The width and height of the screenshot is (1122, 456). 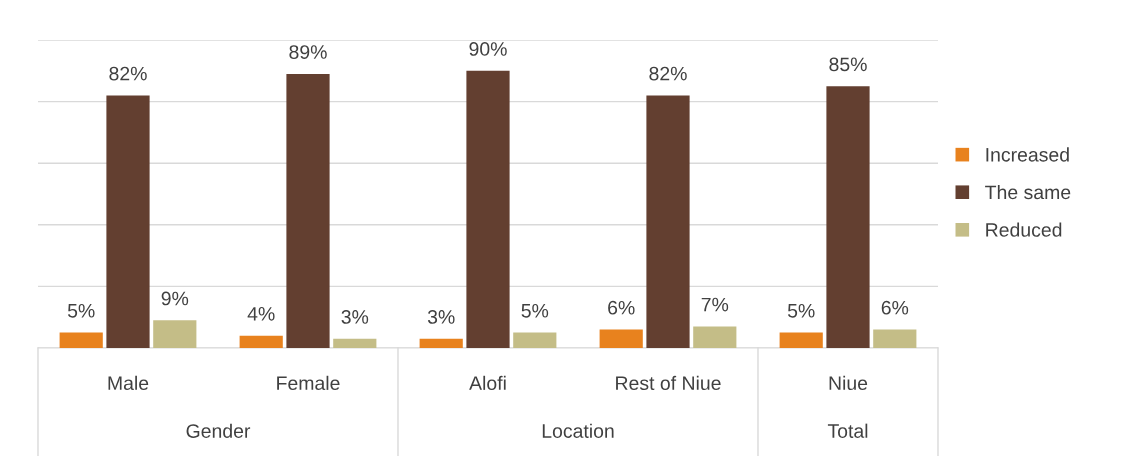 What do you see at coordinates (1028, 192) in the screenshot?
I see `legend-label: The same` at bounding box center [1028, 192].